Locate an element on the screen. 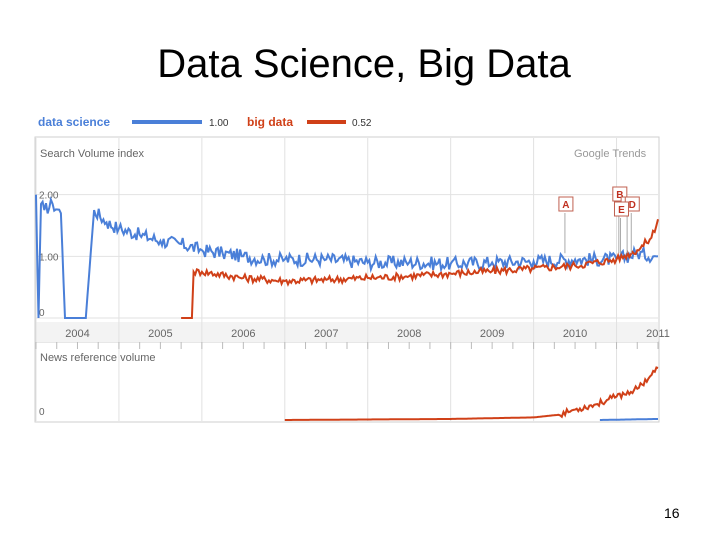  y-tick-label: 0 is located at coordinates (42, 313).